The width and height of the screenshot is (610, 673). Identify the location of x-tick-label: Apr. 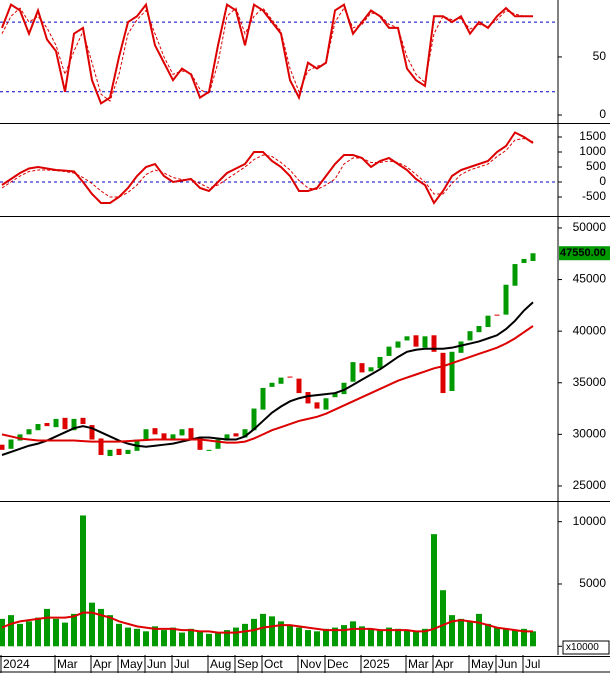
(444, 664).